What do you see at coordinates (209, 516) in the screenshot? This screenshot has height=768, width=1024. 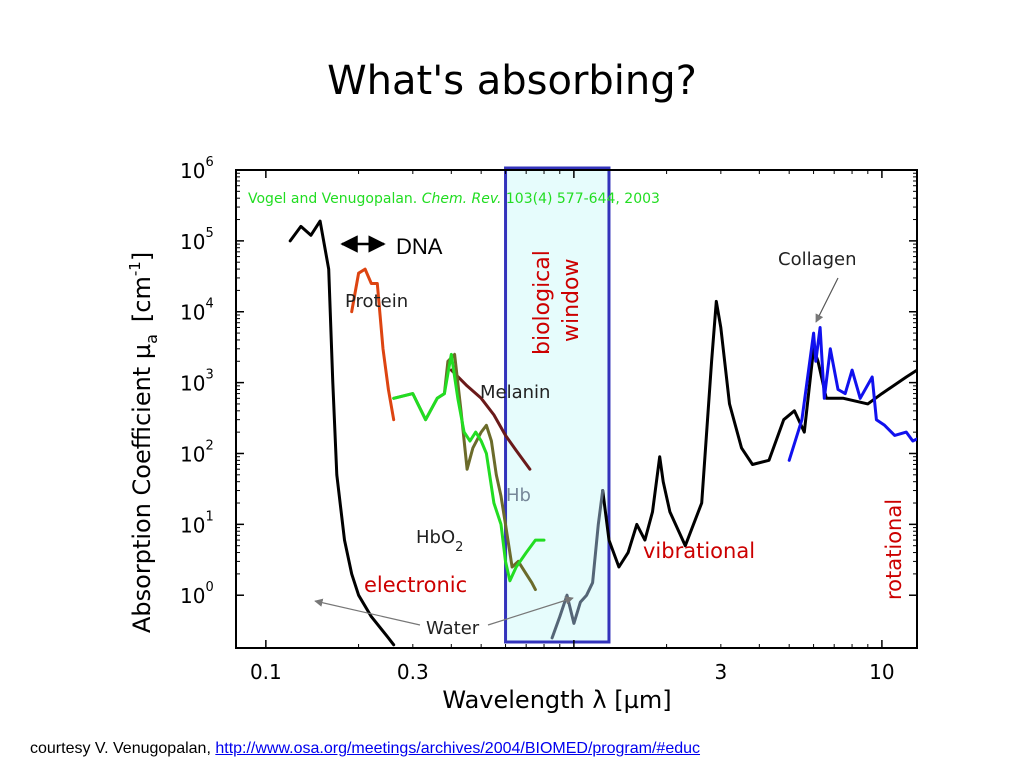 I see `y-tick-exp: 1` at bounding box center [209, 516].